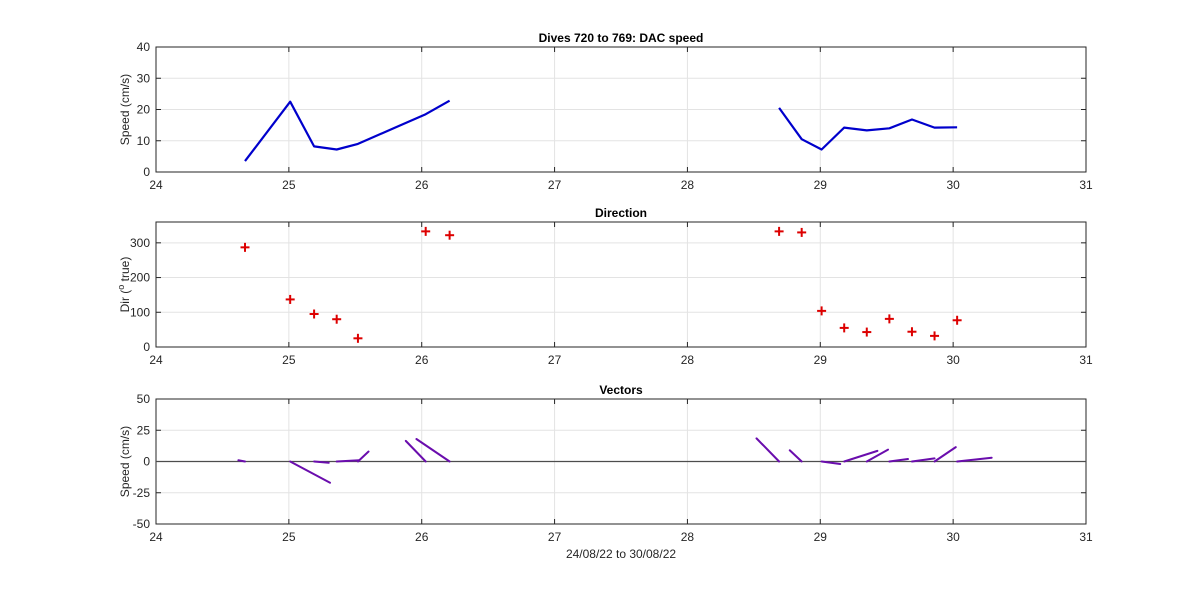 The width and height of the screenshot is (1200, 589). Describe the element at coordinates (142, 493) in the screenshot. I see `y-tick-label: -25` at that location.